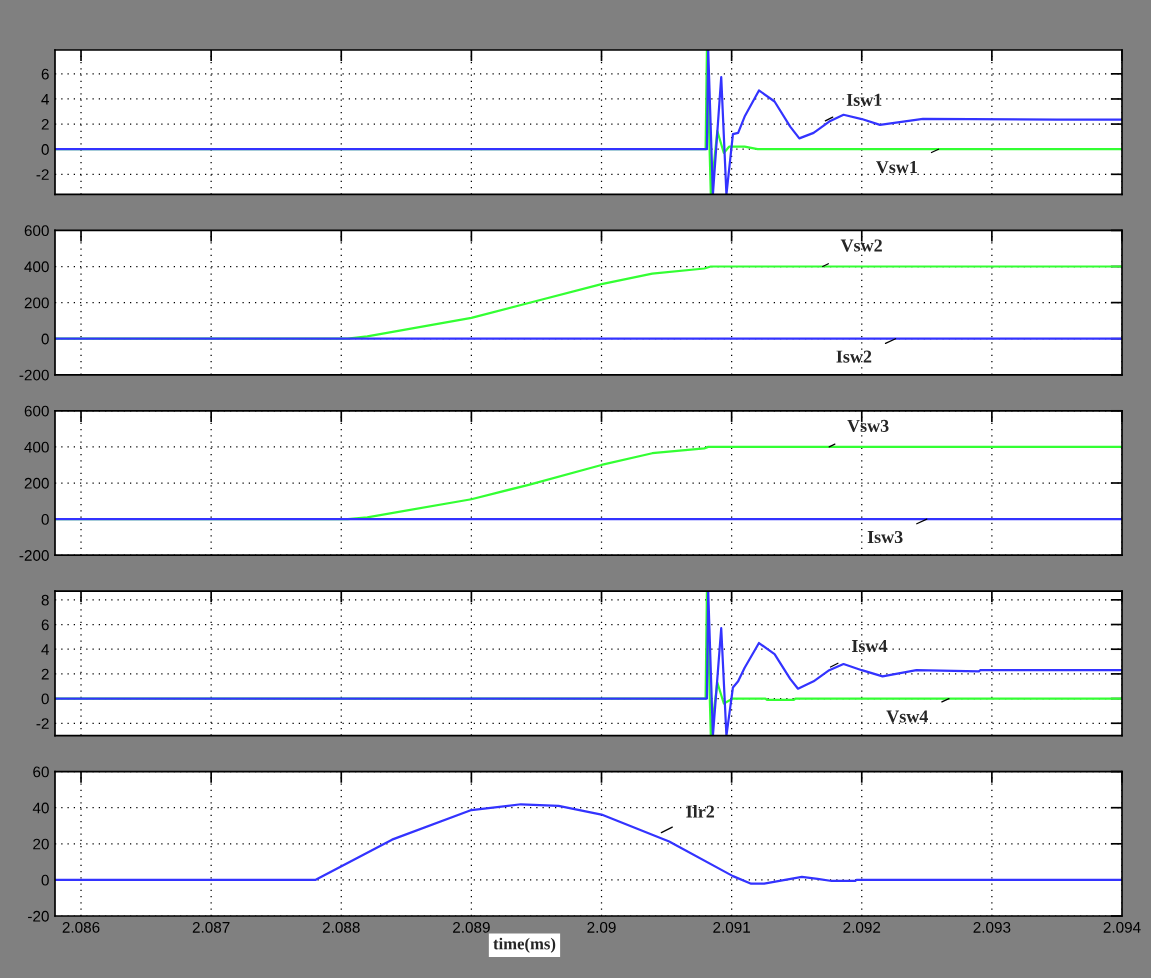  Describe the element at coordinates (211, 927) in the screenshot. I see `x-tick-label: 2.087` at that location.